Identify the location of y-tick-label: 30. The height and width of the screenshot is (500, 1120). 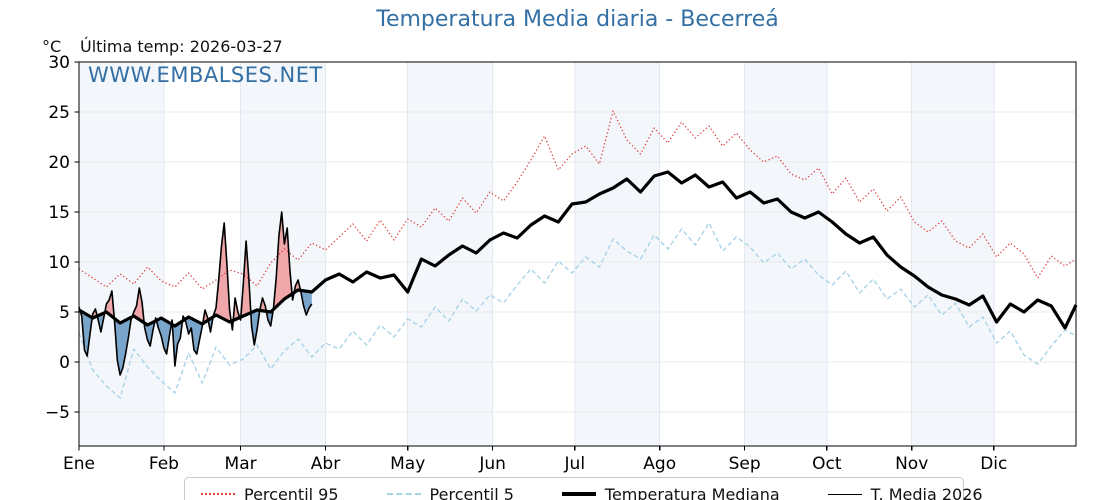
(59, 63).